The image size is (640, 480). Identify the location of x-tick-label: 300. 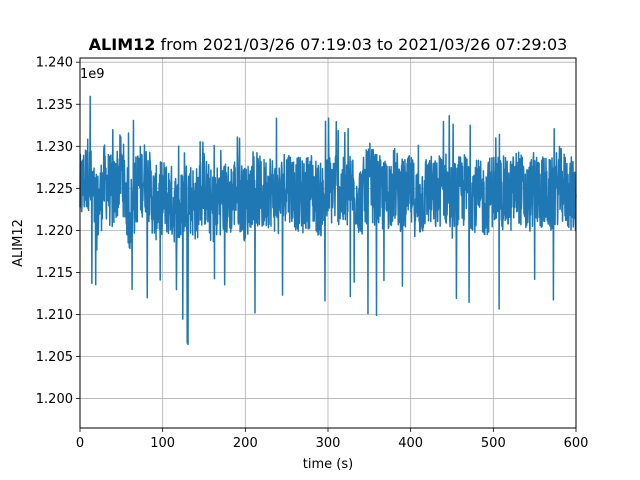
(328, 443).